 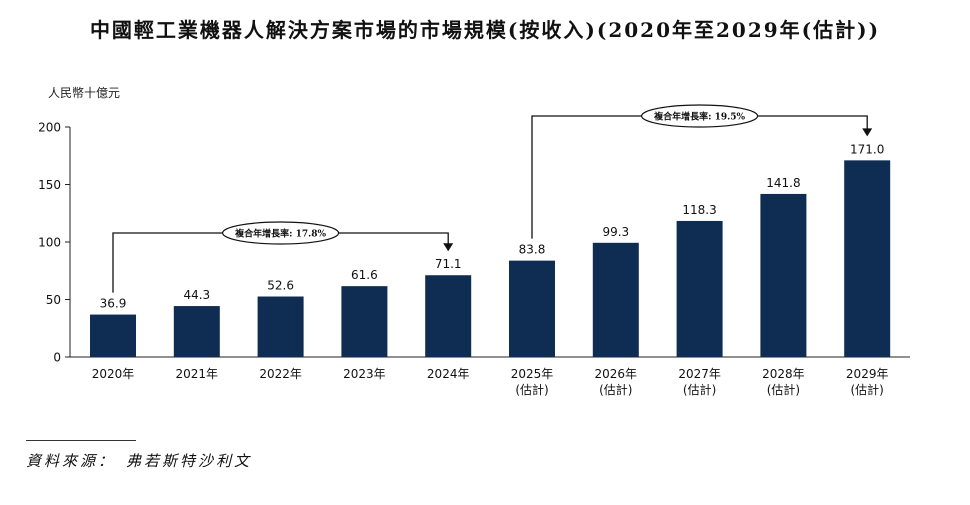 What do you see at coordinates (364, 275) in the screenshot?
I see `value-label: 61.6` at bounding box center [364, 275].